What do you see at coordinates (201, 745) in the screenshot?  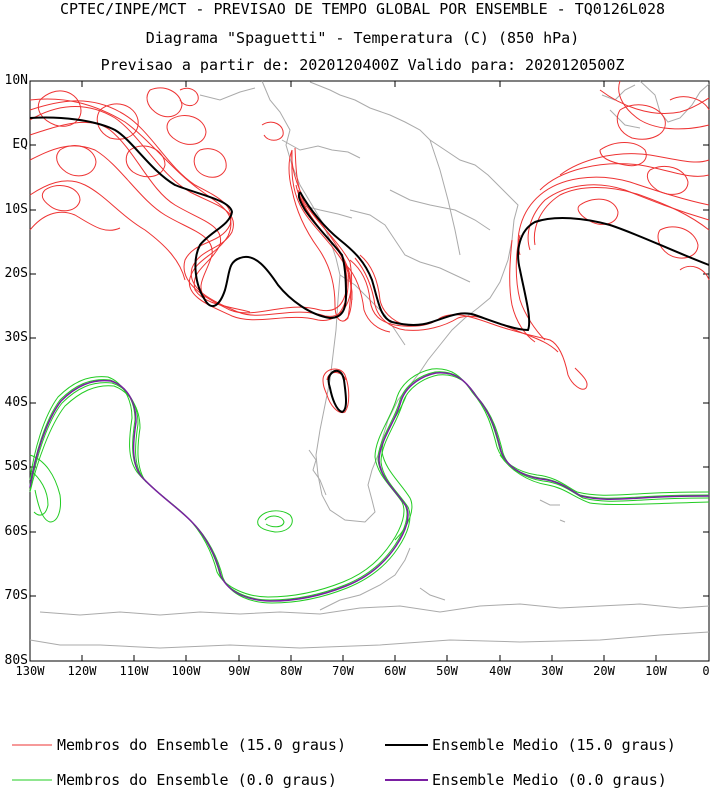 I see `legend-red-label: Membros do Ensemble (15.0 graus)` at bounding box center [201, 745].